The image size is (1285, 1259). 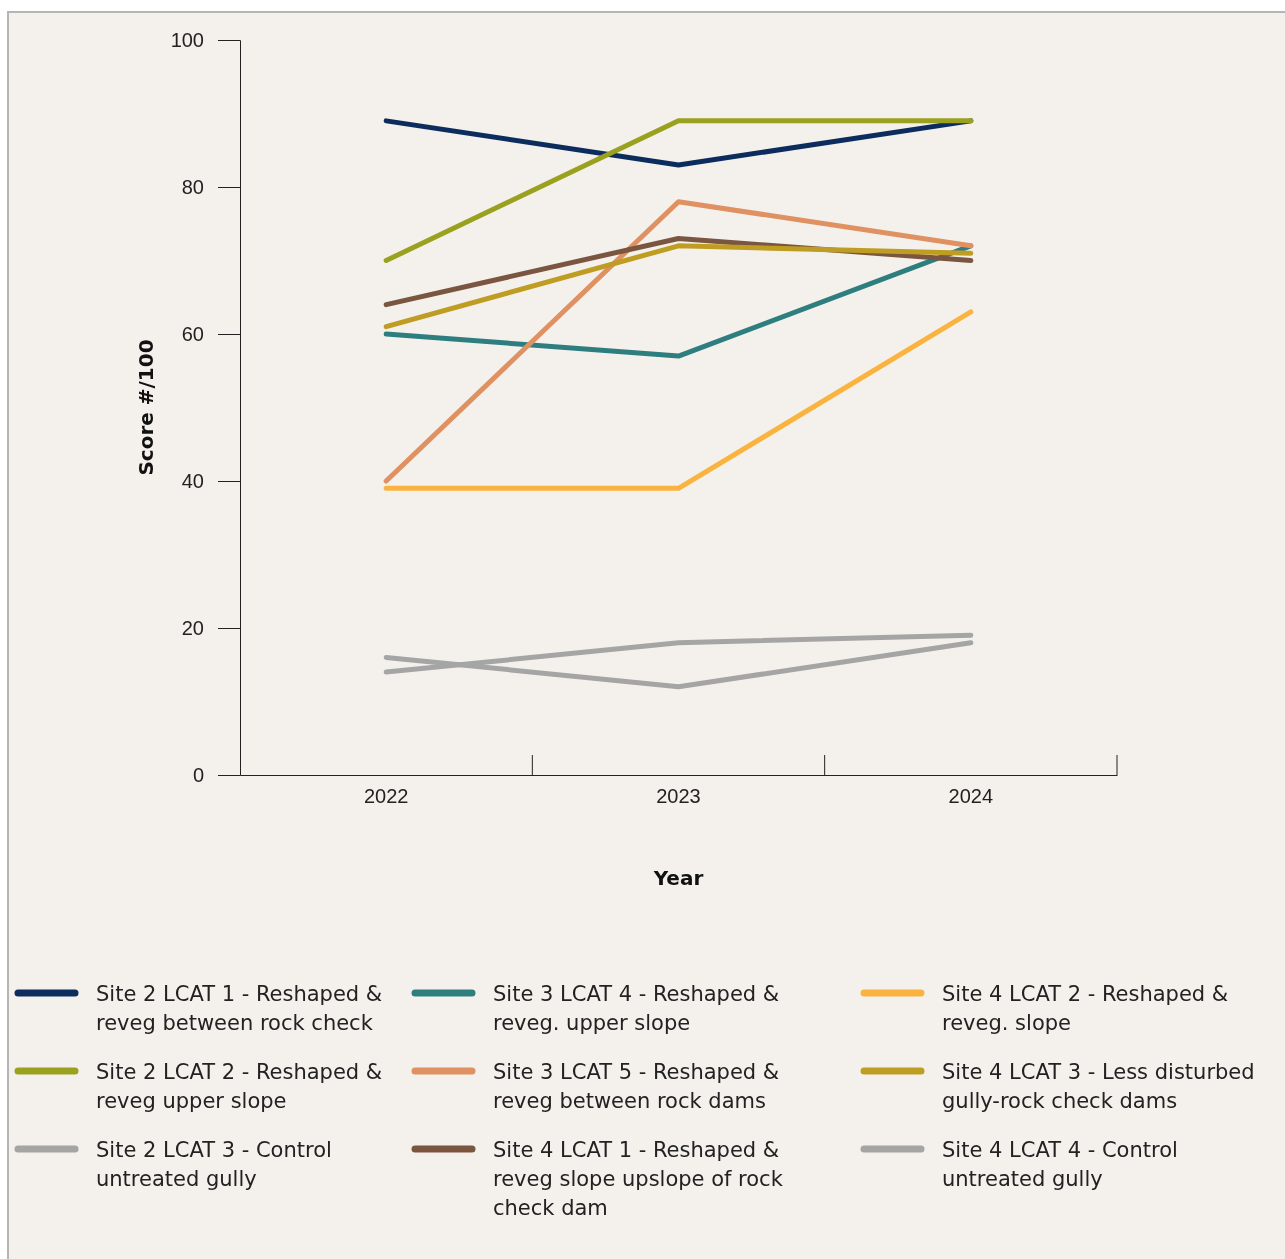 I want to click on y-tick-label: 0, so click(x=198, y=774).